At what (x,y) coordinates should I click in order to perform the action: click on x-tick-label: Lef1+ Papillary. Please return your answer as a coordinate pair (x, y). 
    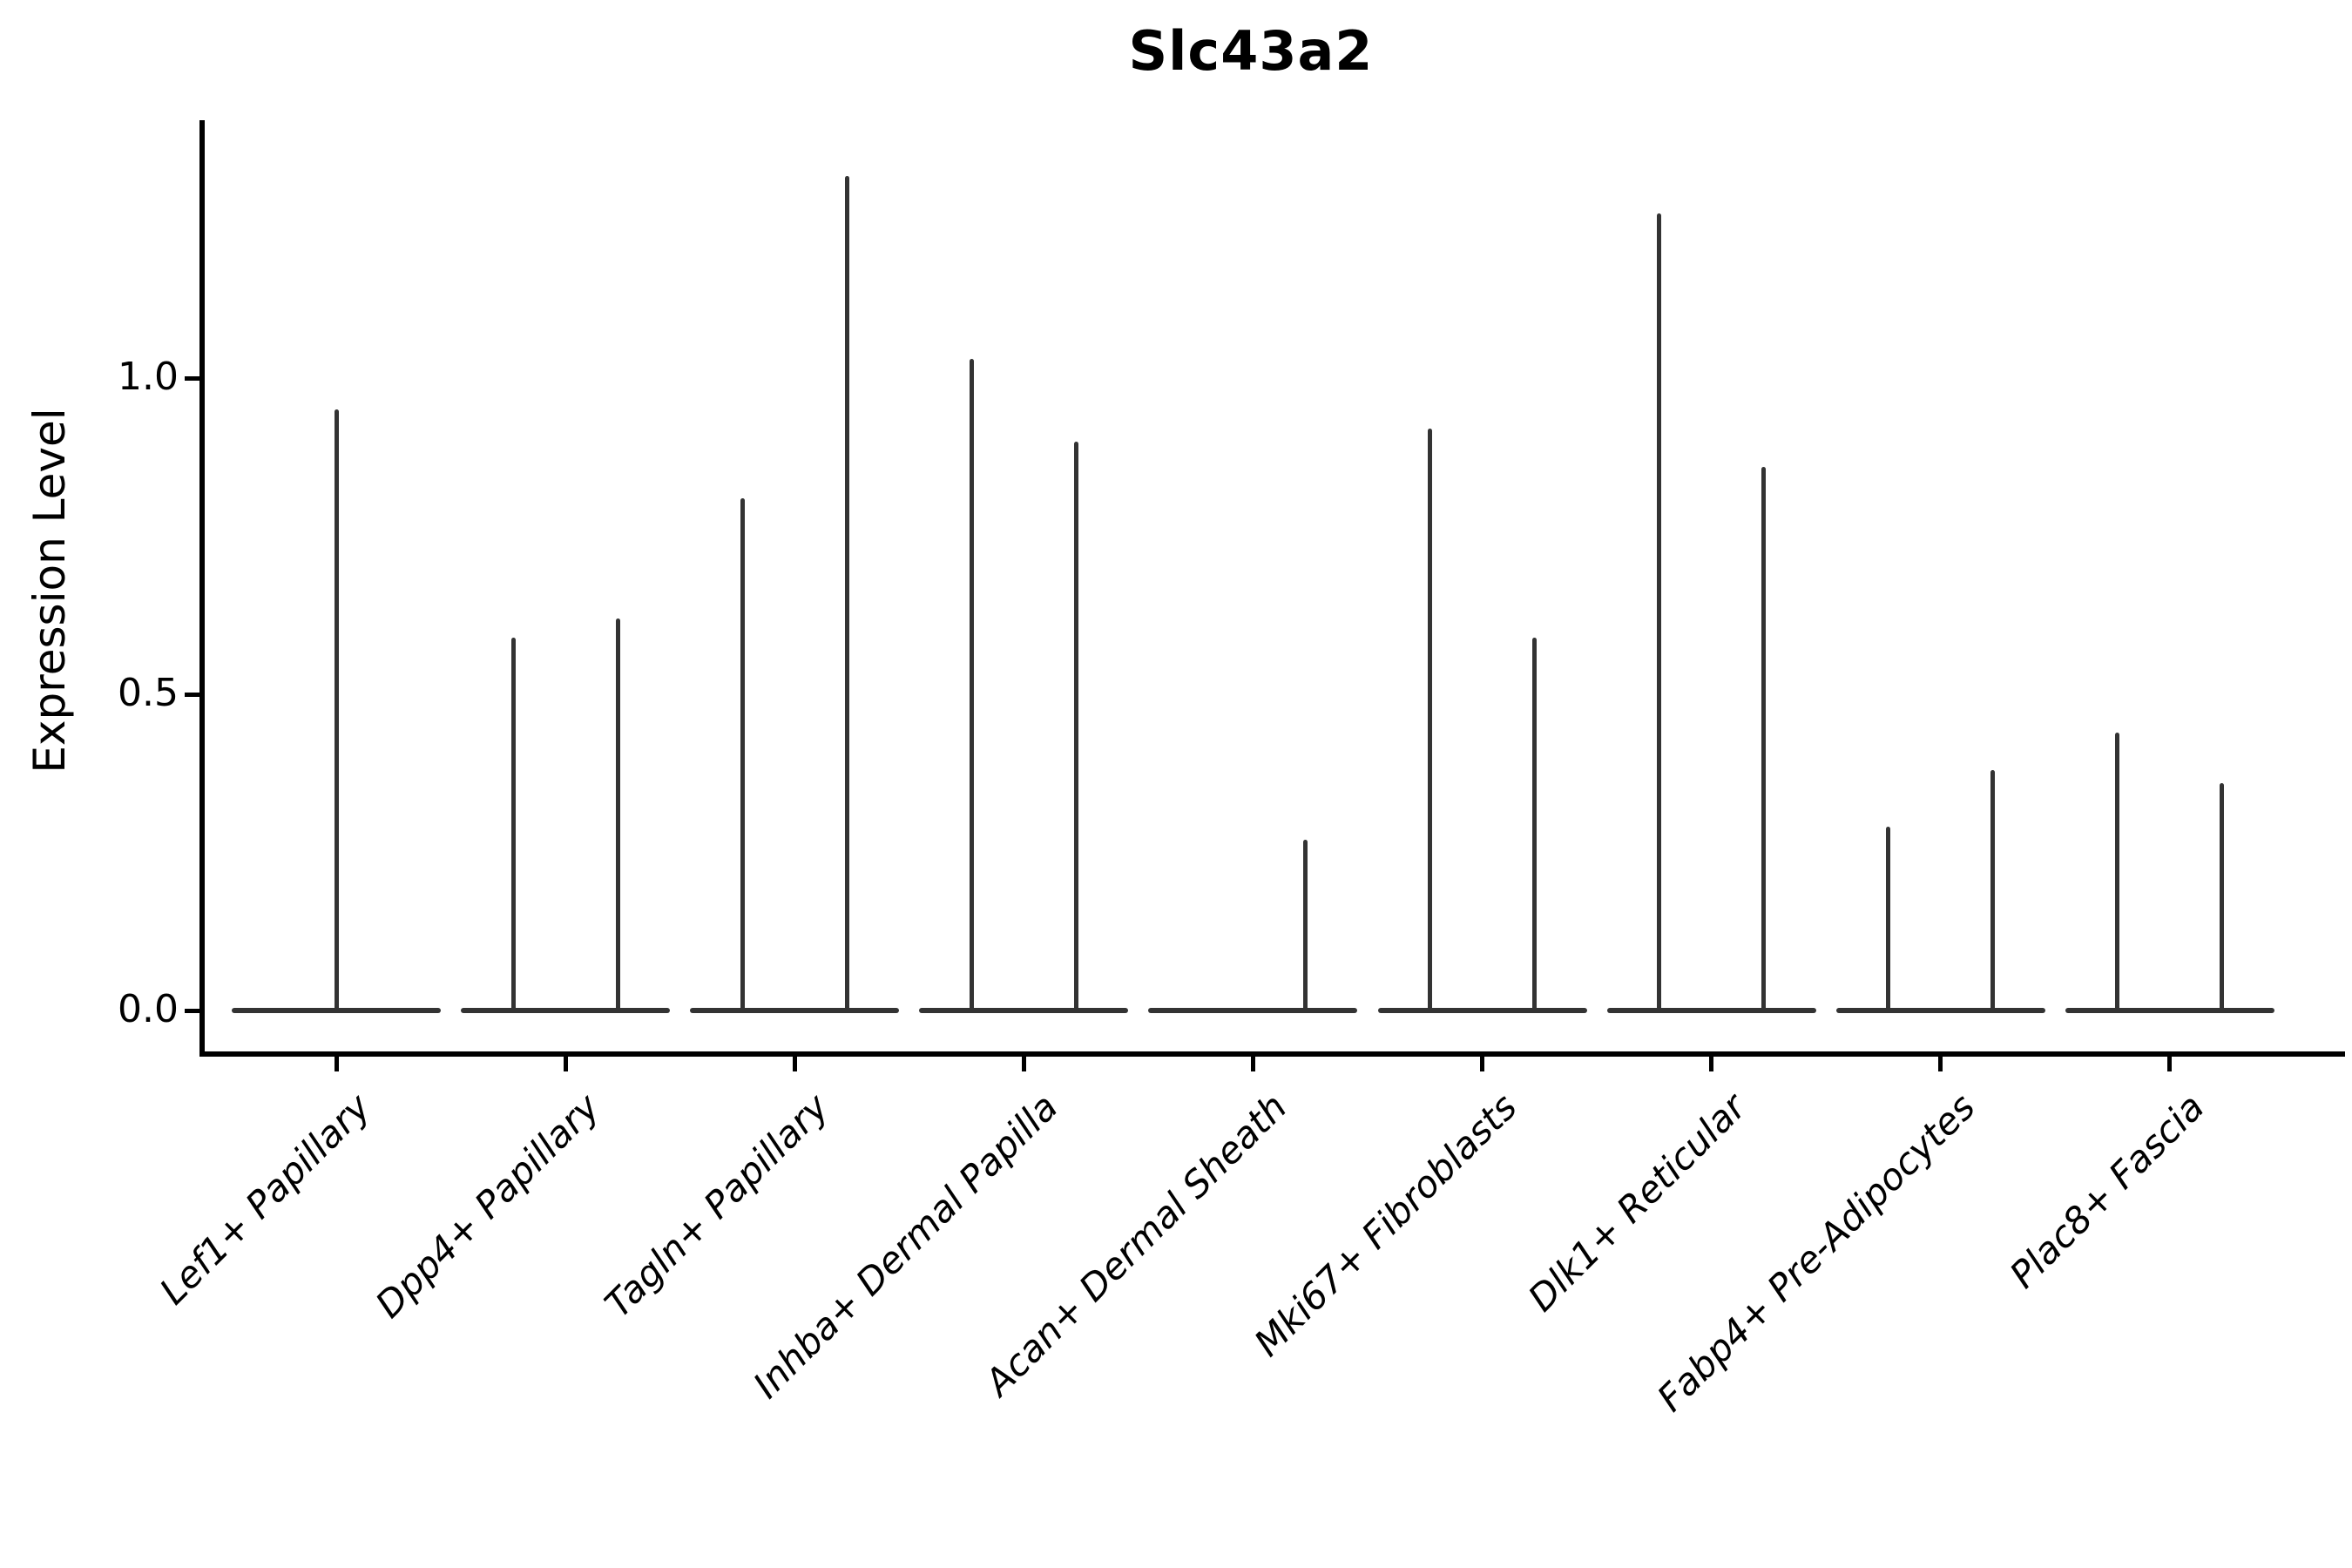
    Looking at the image, I should click on (265, 1199).